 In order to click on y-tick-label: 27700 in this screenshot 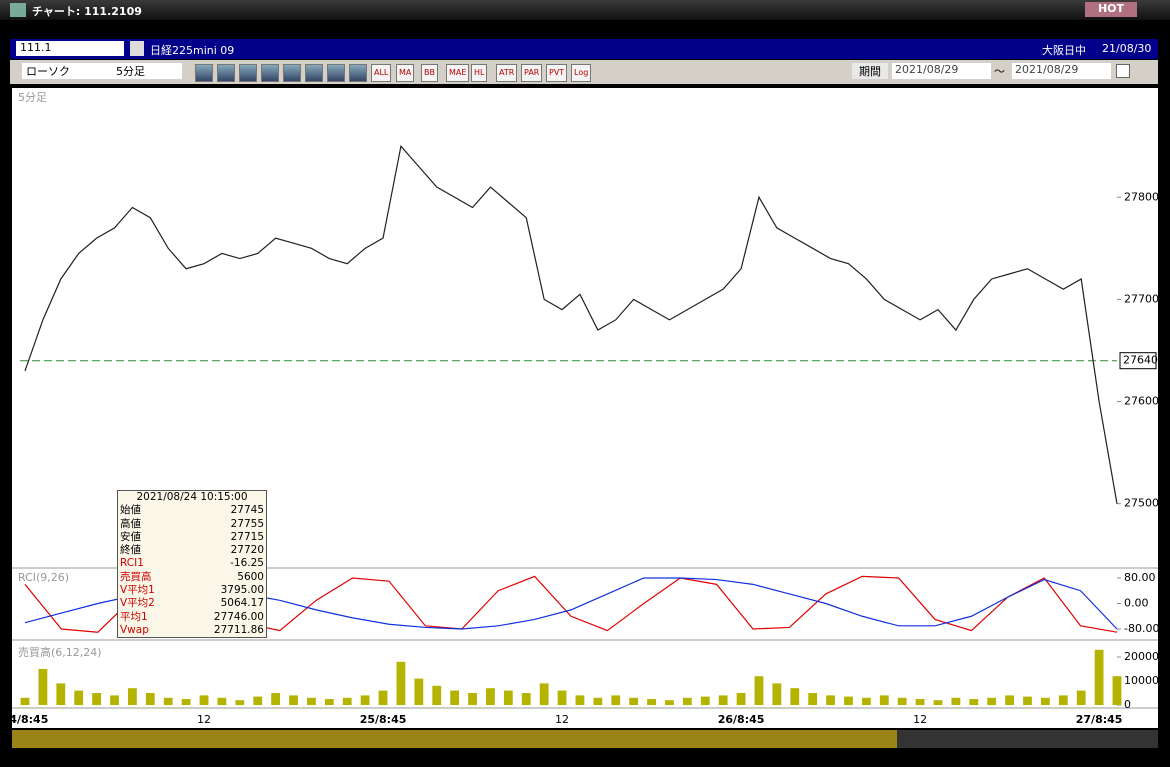, I will do `click(1141, 298)`.